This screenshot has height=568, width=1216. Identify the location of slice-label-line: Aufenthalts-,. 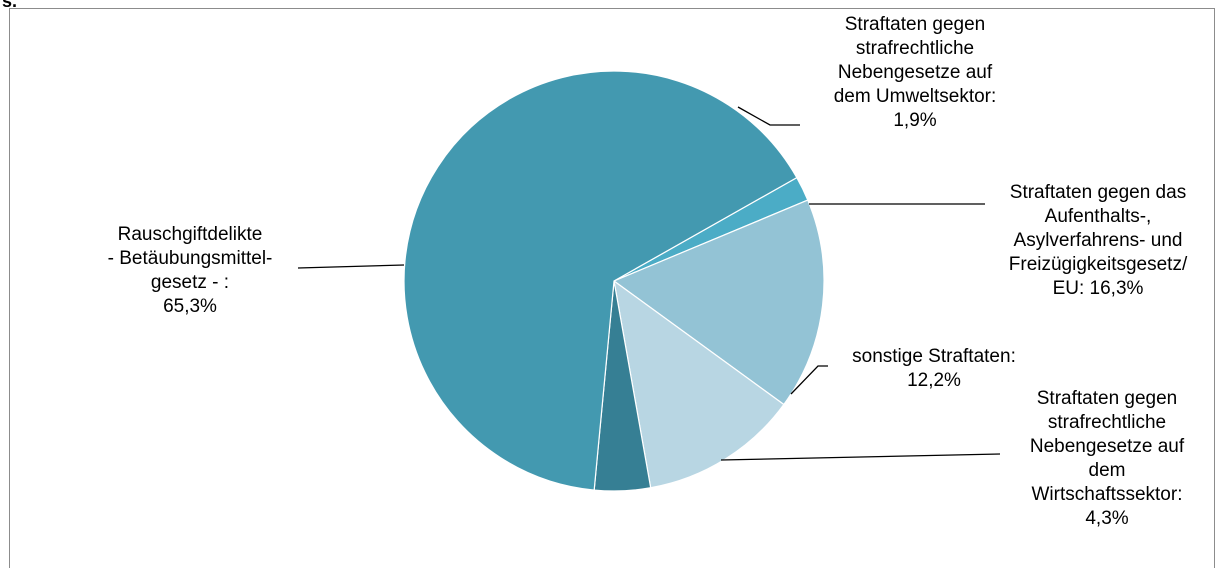
(1098, 216).